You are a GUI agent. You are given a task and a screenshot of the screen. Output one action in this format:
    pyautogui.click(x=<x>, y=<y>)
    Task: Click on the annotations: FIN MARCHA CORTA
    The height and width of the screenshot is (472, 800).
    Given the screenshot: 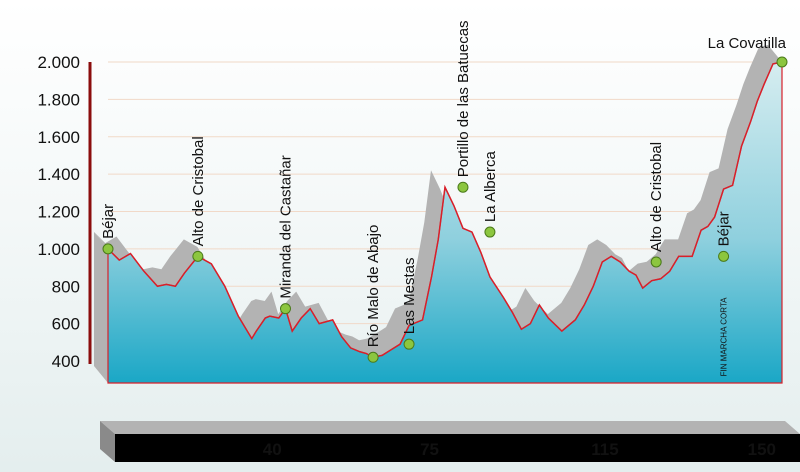 What is the action you would take?
    pyautogui.click(x=724, y=336)
    